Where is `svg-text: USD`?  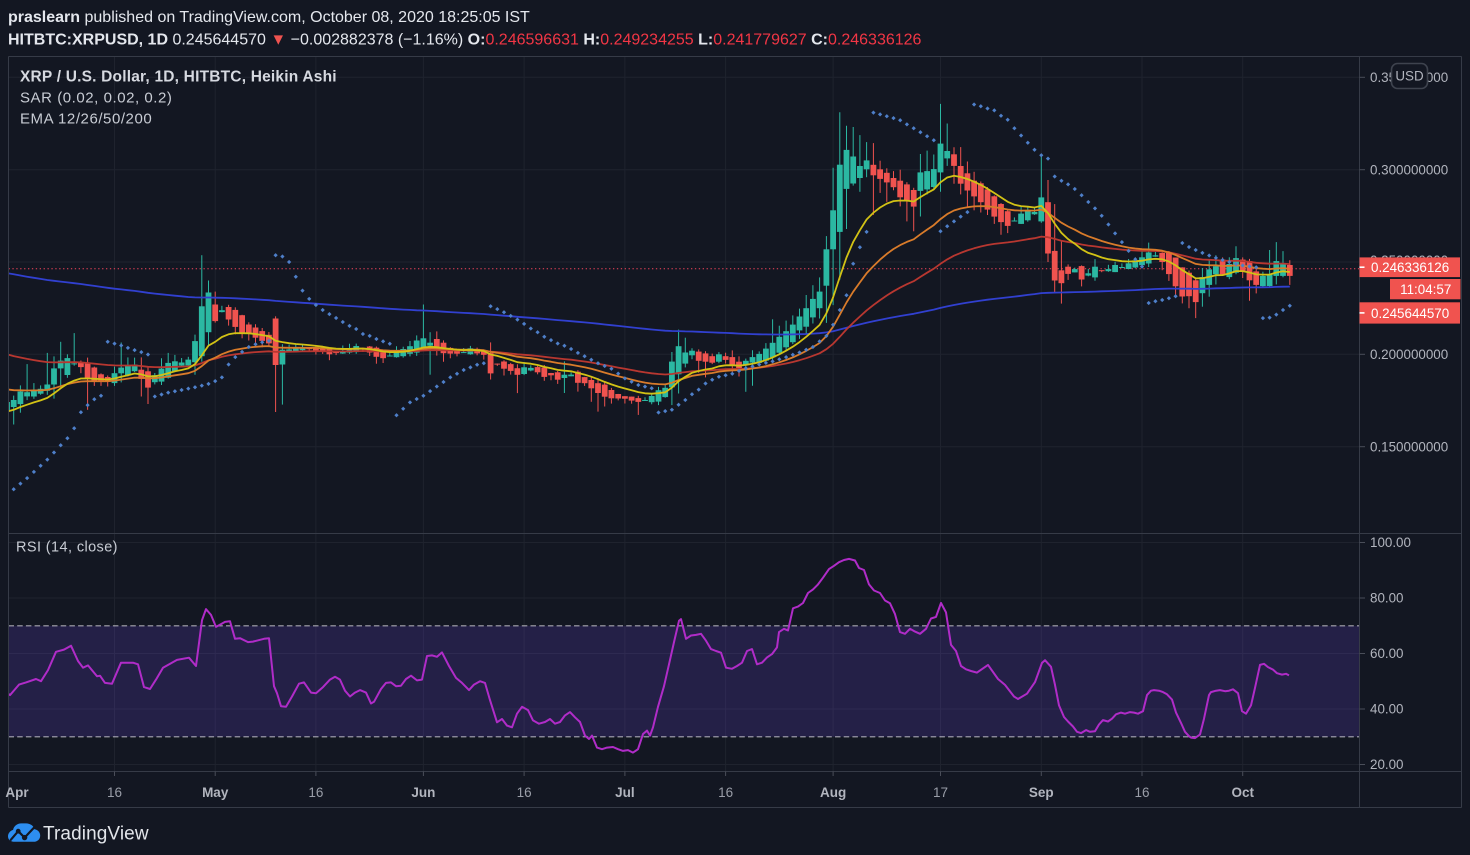
svg-text: USD is located at coordinates (1409, 76).